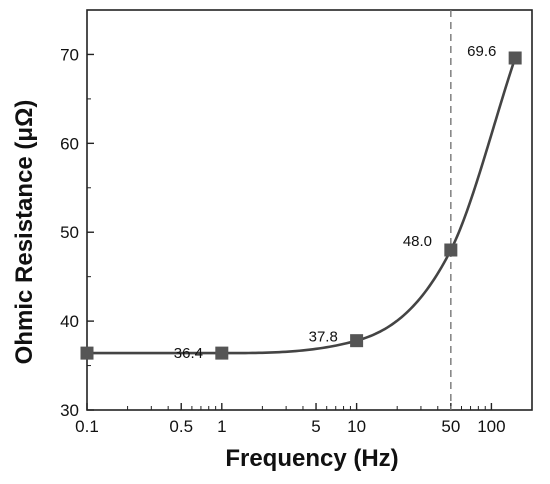  What do you see at coordinates (356, 426) in the screenshot?
I see `x-tick-label: 10` at bounding box center [356, 426].